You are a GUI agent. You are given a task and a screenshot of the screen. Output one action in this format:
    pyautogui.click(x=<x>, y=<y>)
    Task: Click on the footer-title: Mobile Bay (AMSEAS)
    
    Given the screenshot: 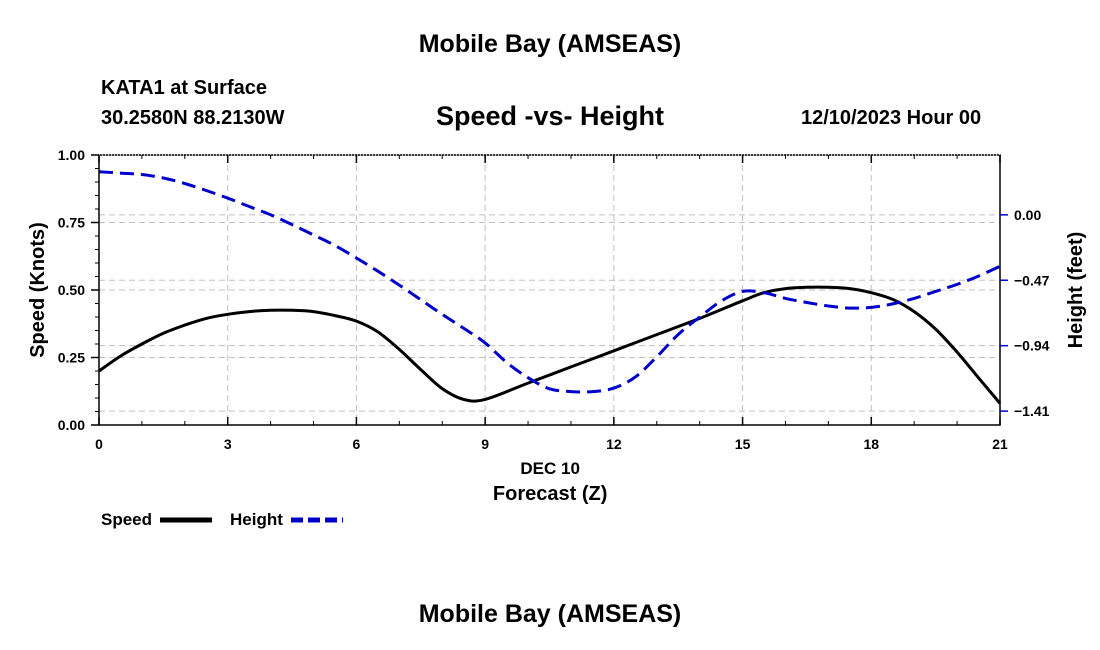 What is the action you would take?
    pyautogui.click(x=550, y=614)
    